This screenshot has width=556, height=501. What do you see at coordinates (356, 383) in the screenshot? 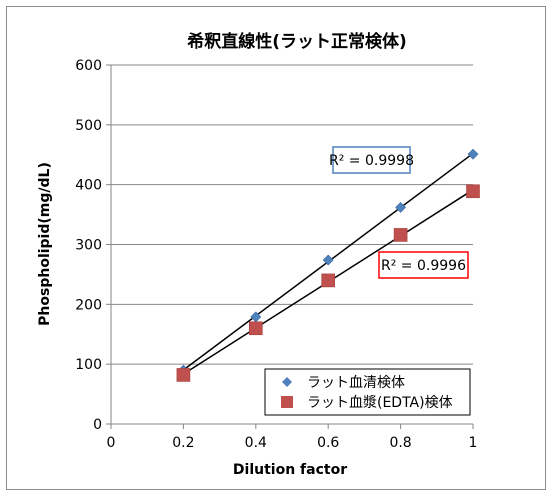
I see `legend-label-series-0: ラット血清検体` at bounding box center [356, 383].